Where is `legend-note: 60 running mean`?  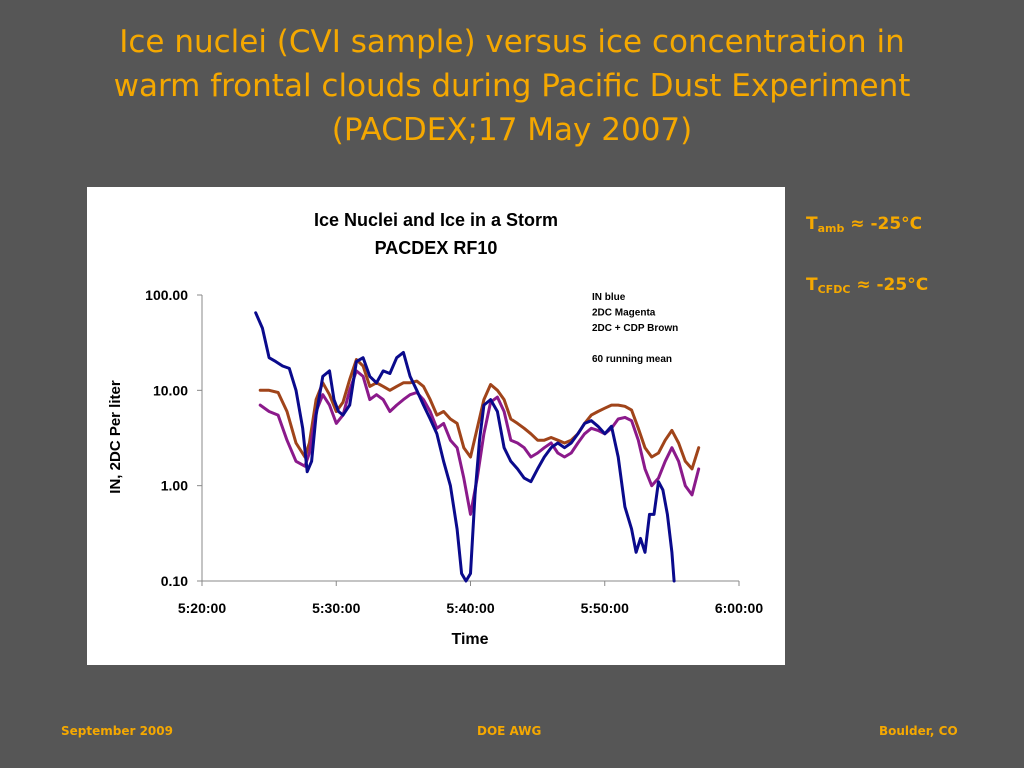 legend-note: 60 running mean is located at coordinates (632, 359).